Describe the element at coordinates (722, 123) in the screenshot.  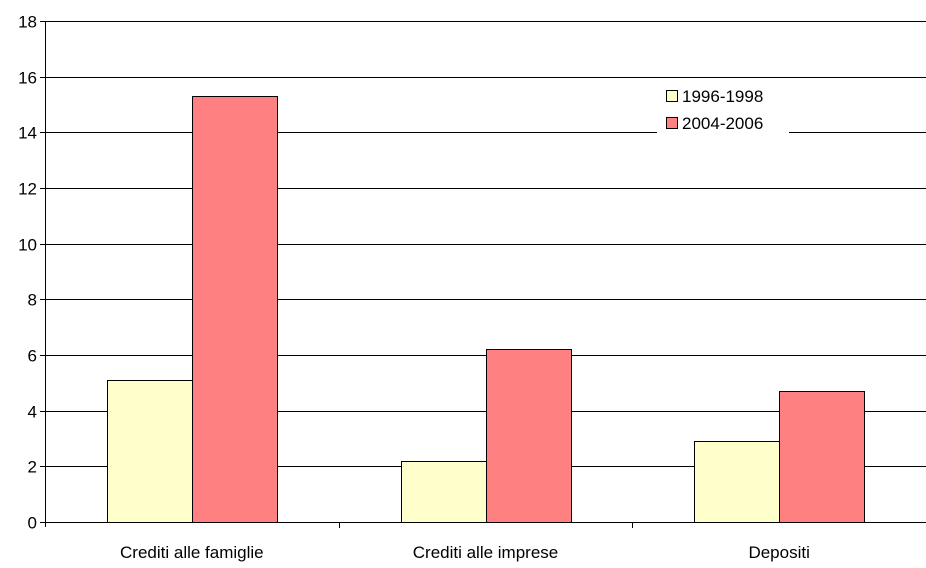
I see `legend-label: 2004-2006` at that location.